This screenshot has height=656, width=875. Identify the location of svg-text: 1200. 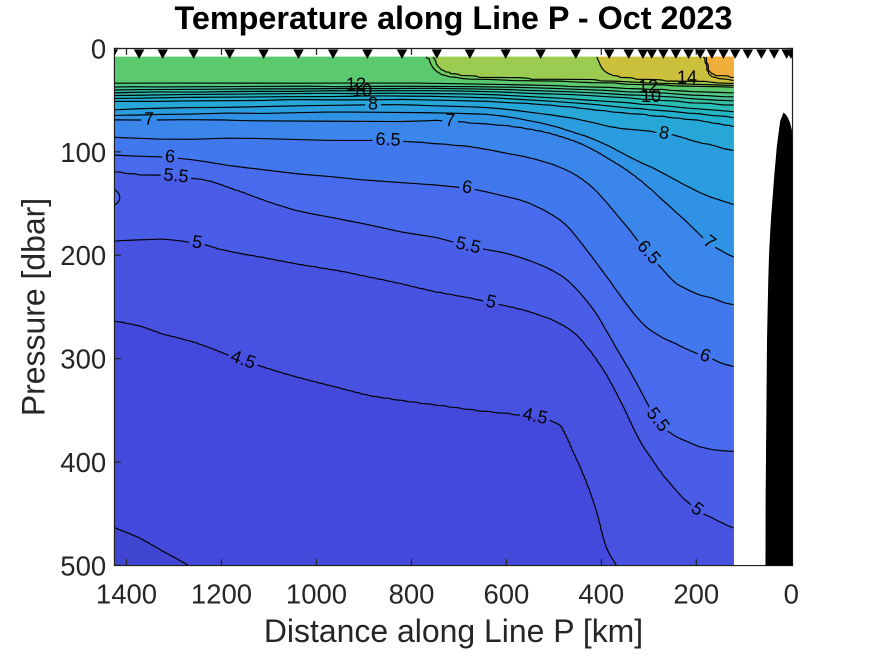
(221, 593).